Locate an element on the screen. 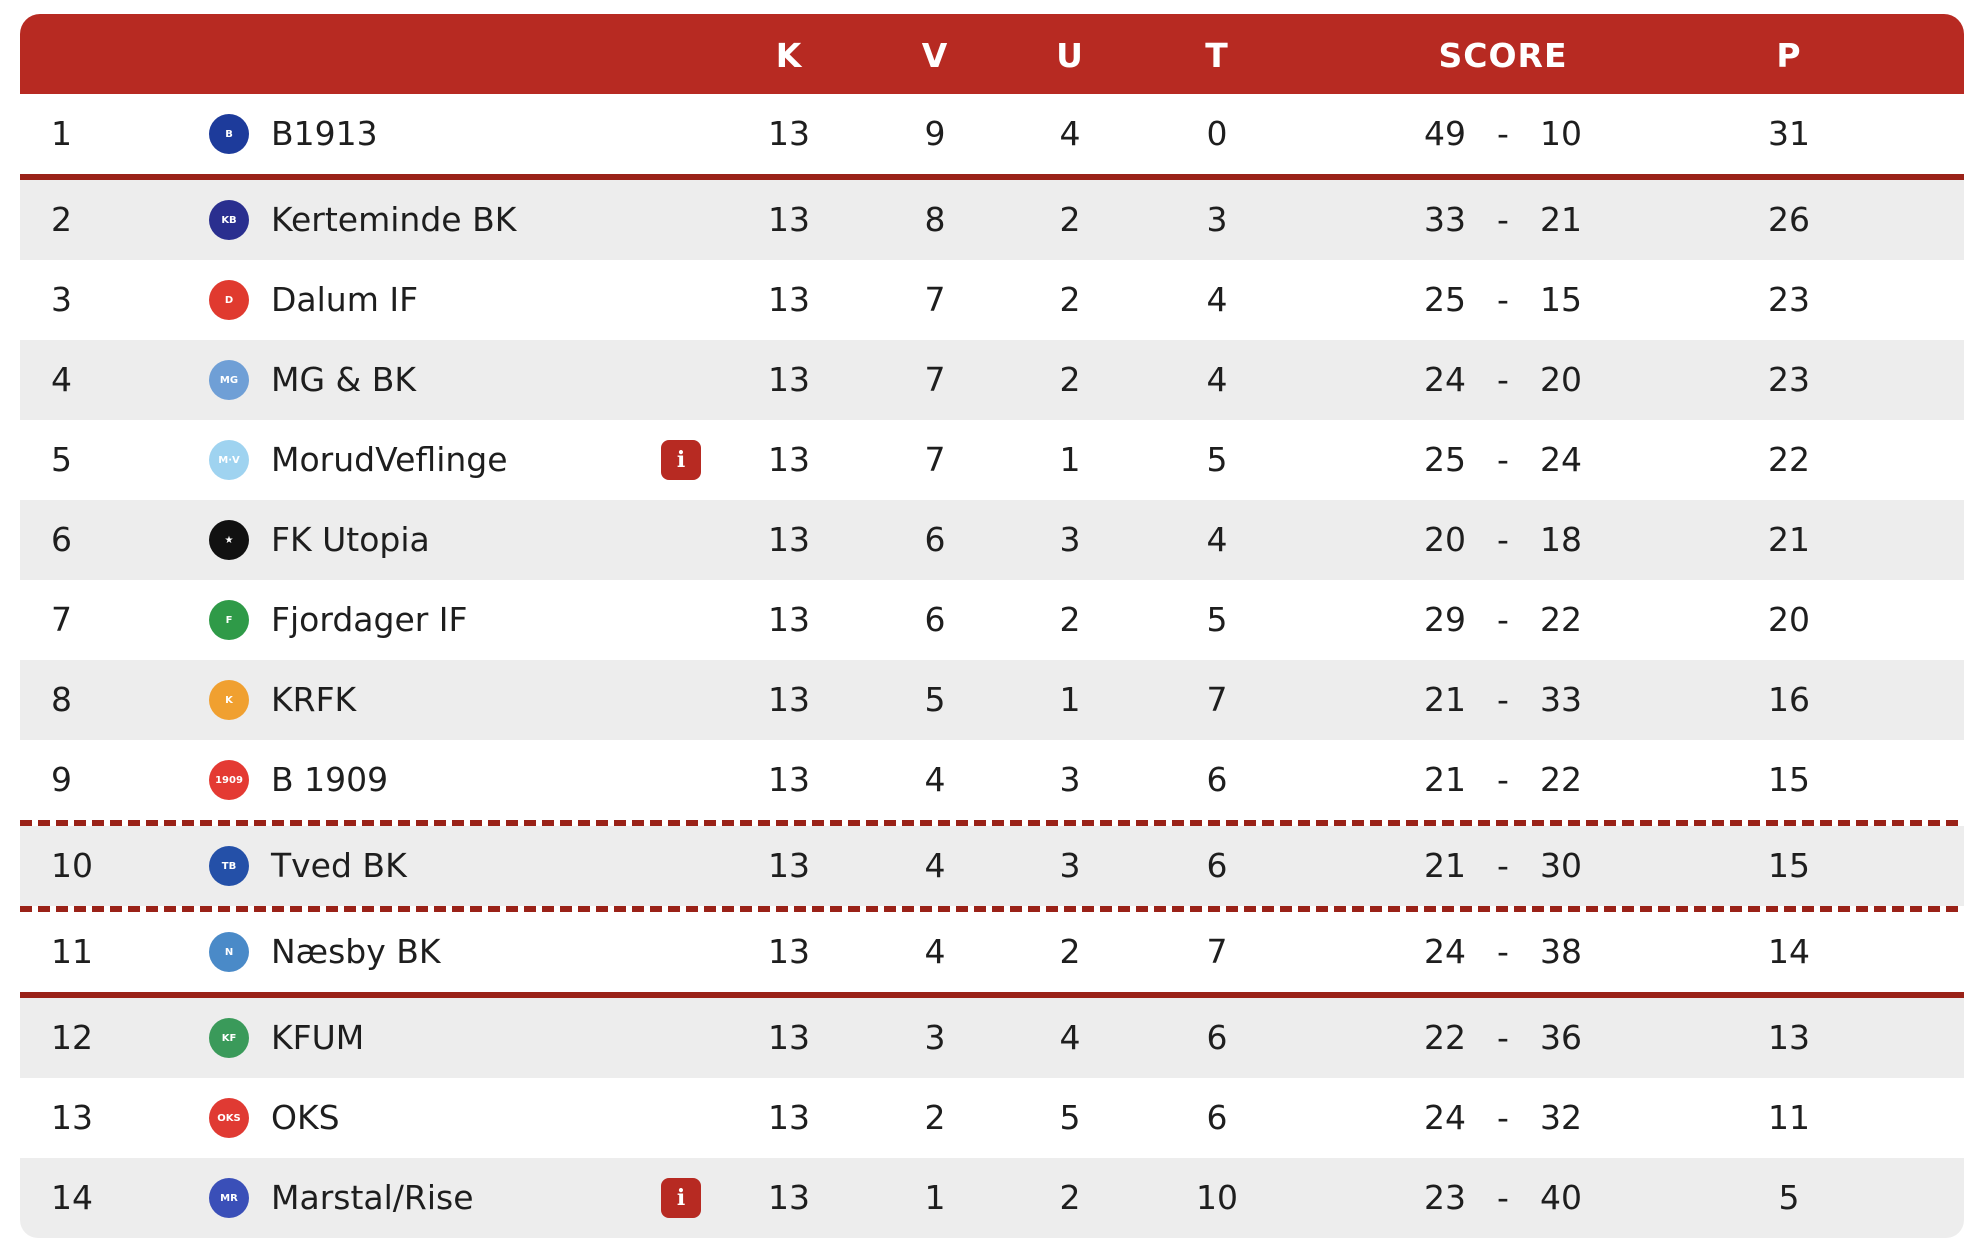 The height and width of the screenshot is (1254, 1976). cell-gf: 49 is located at coordinates (1445, 133).